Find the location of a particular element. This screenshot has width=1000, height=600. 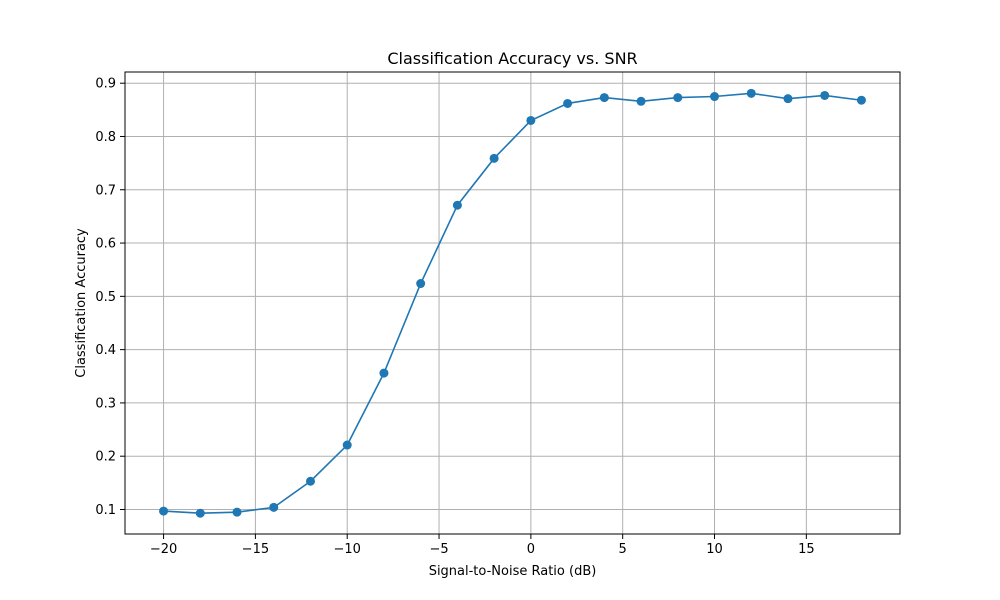

y-tick-label: 0.9 is located at coordinates (105, 84).